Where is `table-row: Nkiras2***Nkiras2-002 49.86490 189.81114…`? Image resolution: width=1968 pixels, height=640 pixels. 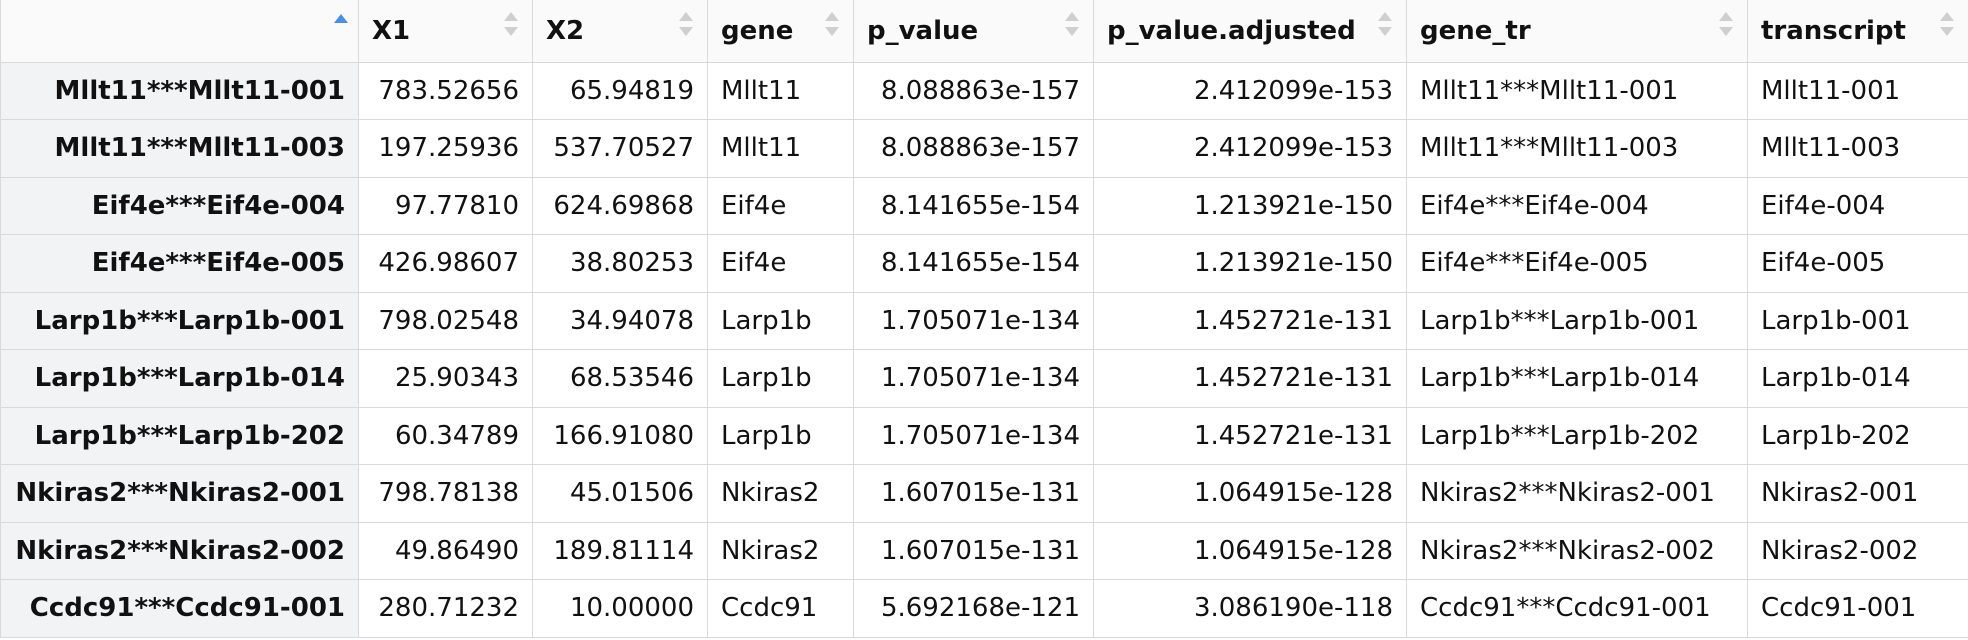 table-row: Nkiras2***Nkiras2-002 49.86490 189.81114… is located at coordinates (984, 550).